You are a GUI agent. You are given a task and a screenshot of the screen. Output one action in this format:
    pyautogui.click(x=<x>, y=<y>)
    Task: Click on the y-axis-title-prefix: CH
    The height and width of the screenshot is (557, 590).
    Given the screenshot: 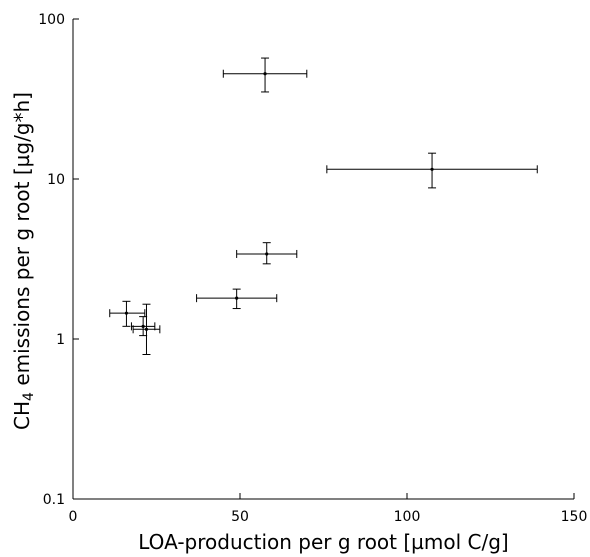 What is the action you would take?
    pyautogui.click(x=22, y=415)
    